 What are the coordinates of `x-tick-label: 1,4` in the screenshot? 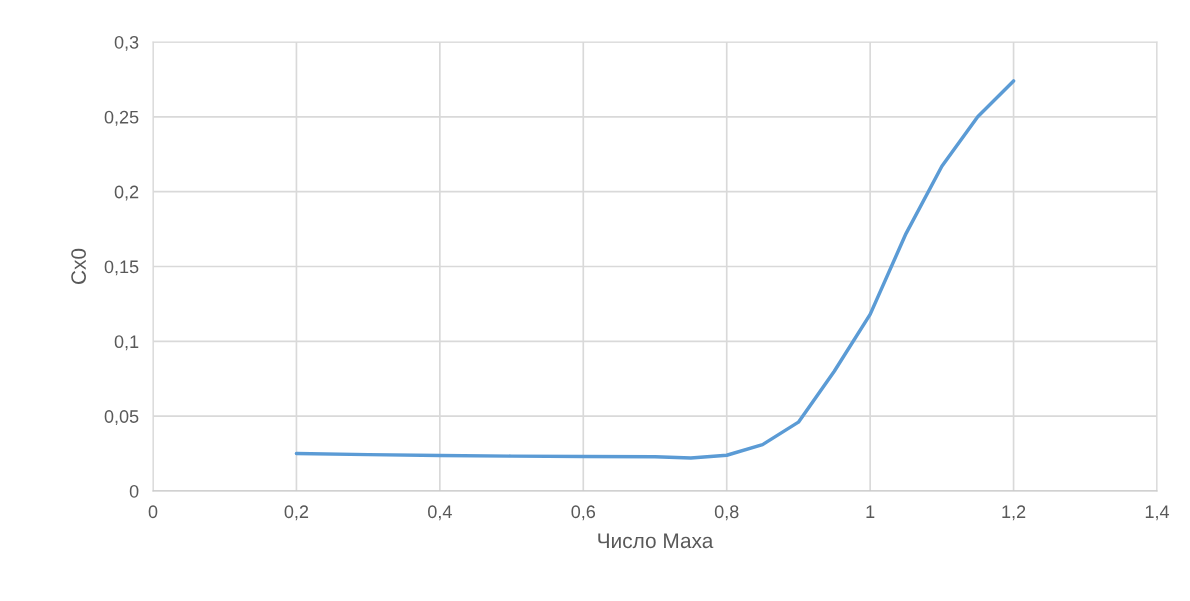 It's located at (1157, 513).